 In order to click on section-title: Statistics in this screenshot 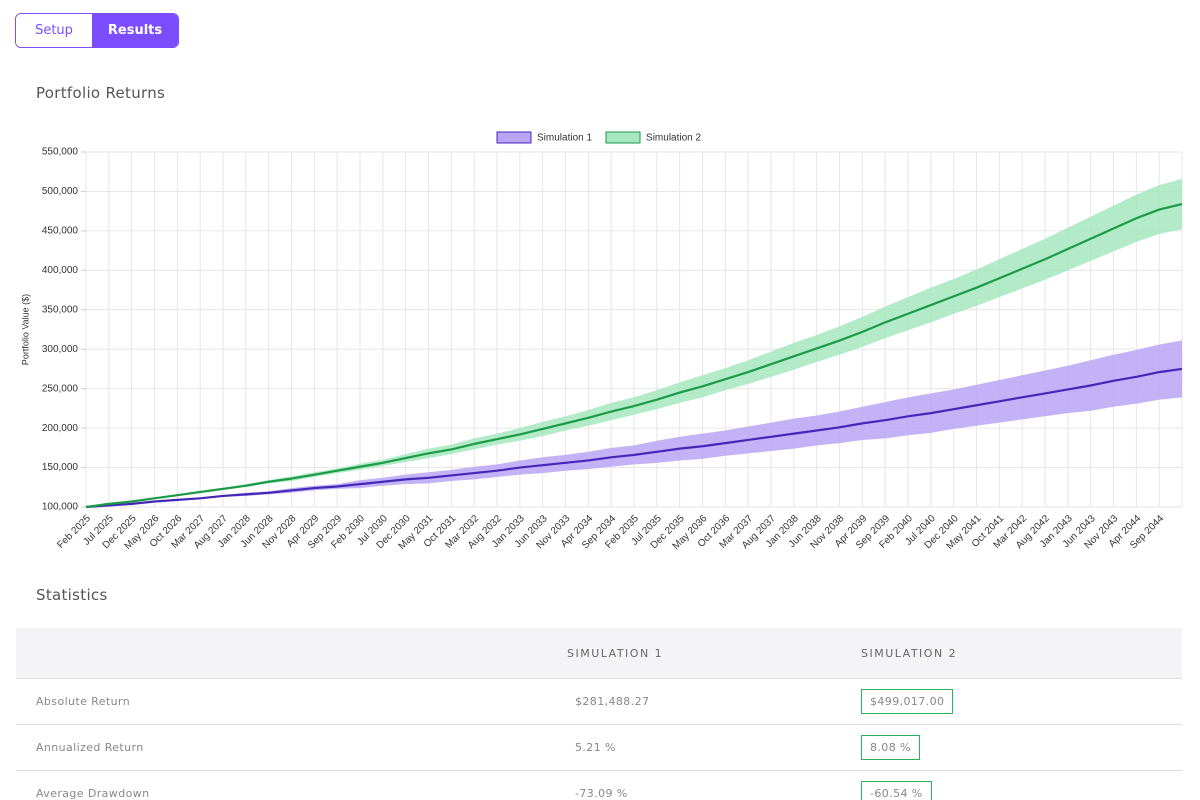, I will do `click(72, 595)`.